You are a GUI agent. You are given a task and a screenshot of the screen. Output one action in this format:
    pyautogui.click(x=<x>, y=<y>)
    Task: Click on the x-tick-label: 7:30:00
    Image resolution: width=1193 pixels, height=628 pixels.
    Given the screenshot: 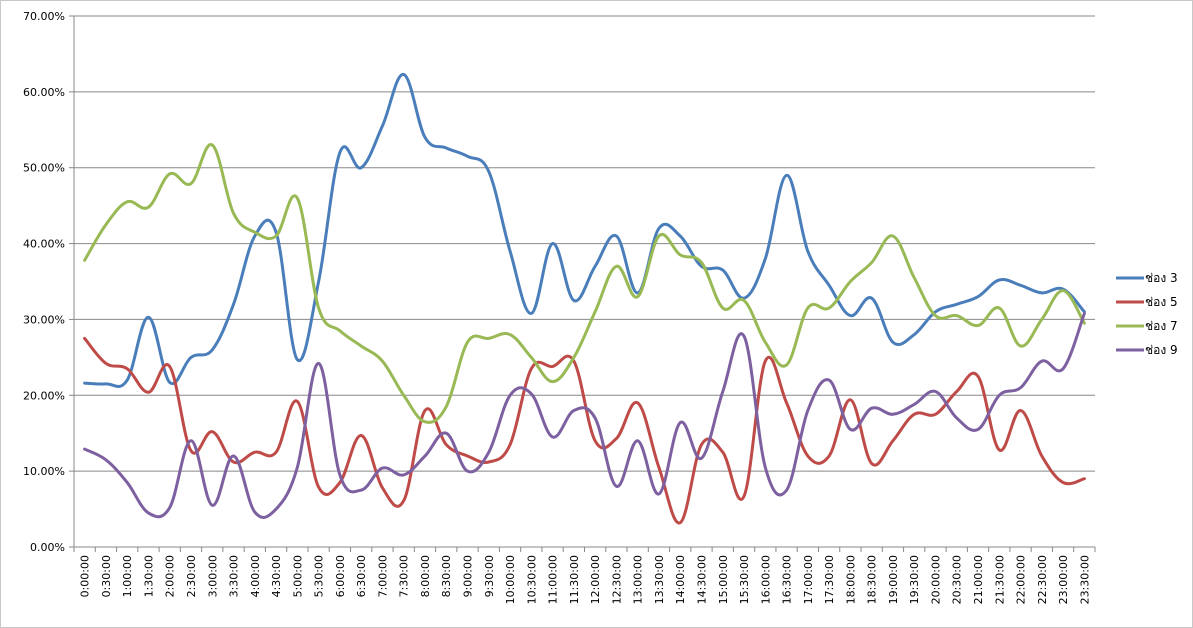 What is the action you would take?
    pyautogui.click(x=404, y=576)
    